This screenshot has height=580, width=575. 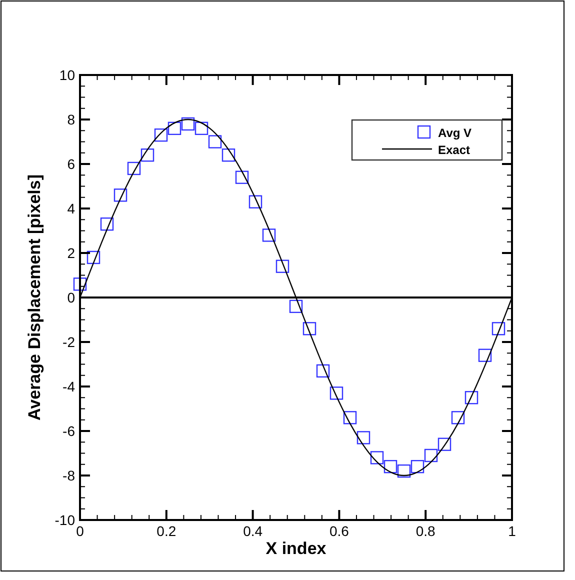 I want to click on y-tick-label: 0, so click(x=71, y=298).